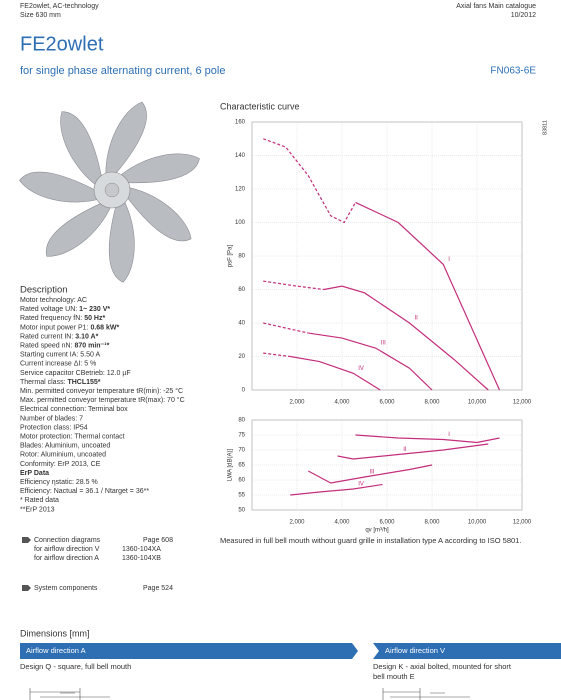 This screenshot has height=700, width=561. I want to click on y-tick-label: 0, so click(244, 391).